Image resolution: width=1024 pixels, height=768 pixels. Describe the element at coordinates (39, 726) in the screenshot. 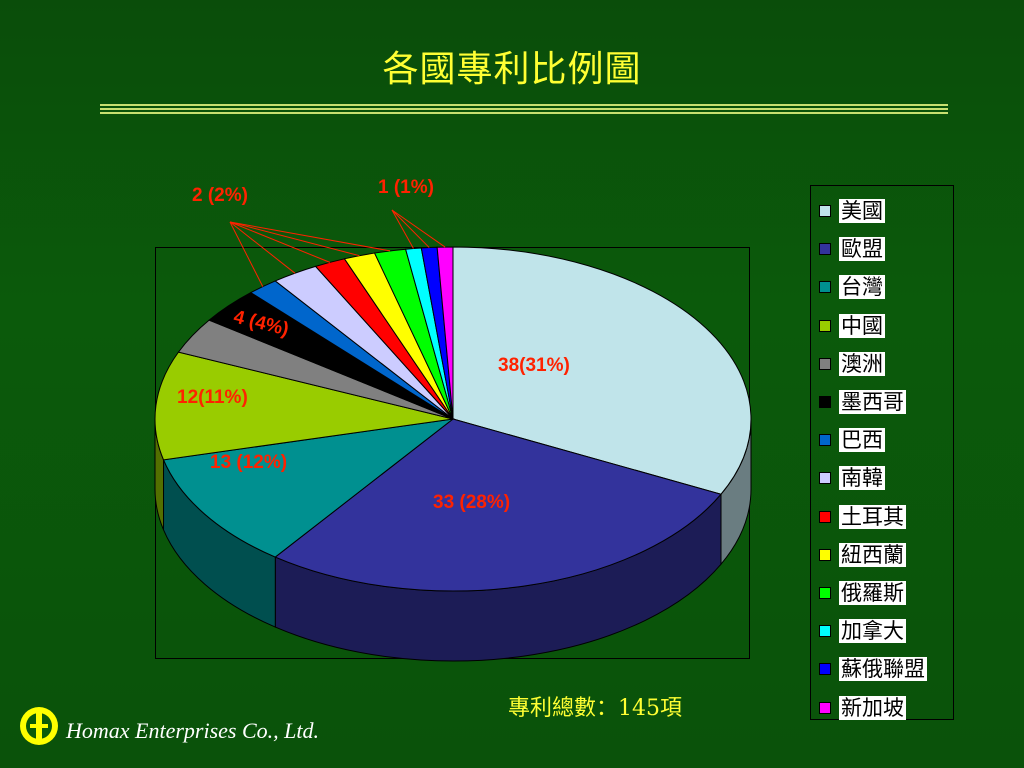

I see `company-logo-icon` at that location.